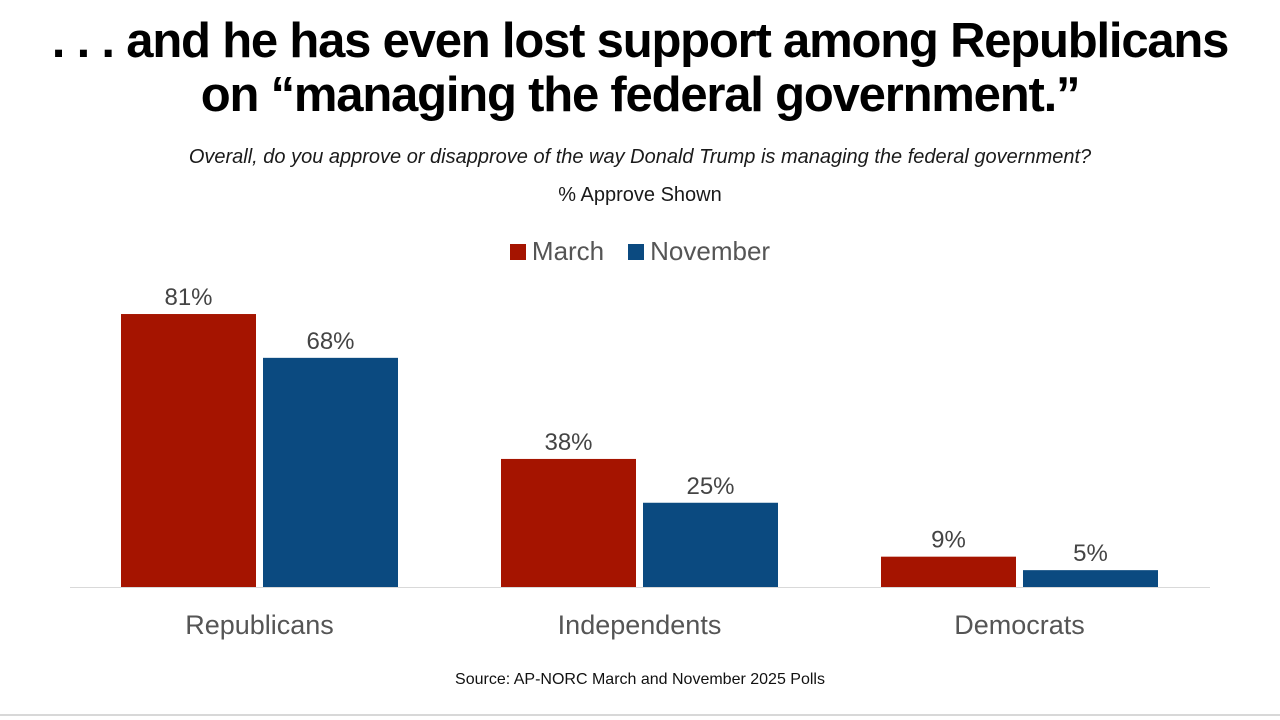  What do you see at coordinates (1090, 578) in the screenshot?
I see `bar-democrats-november` at bounding box center [1090, 578].